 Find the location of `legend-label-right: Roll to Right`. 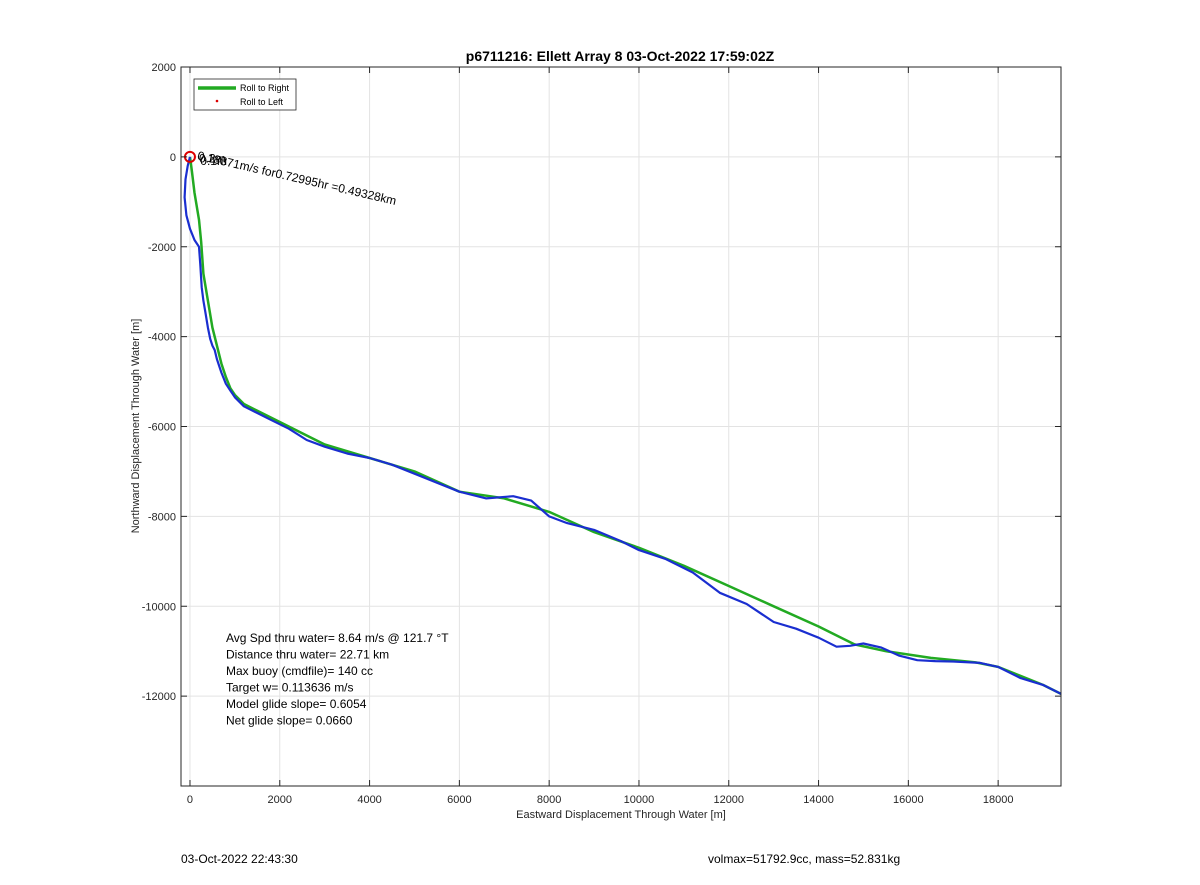

legend-label-right: Roll to Right is located at coordinates (265, 88).